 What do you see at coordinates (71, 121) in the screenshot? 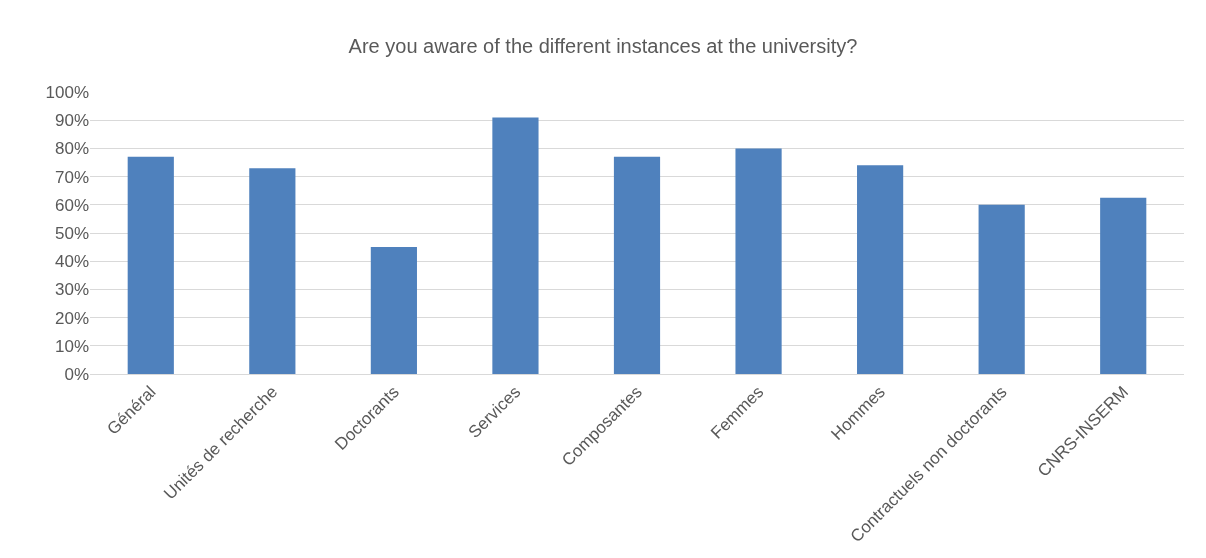
I see `y-tick-label: 90%` at bounding box center [71, 121].